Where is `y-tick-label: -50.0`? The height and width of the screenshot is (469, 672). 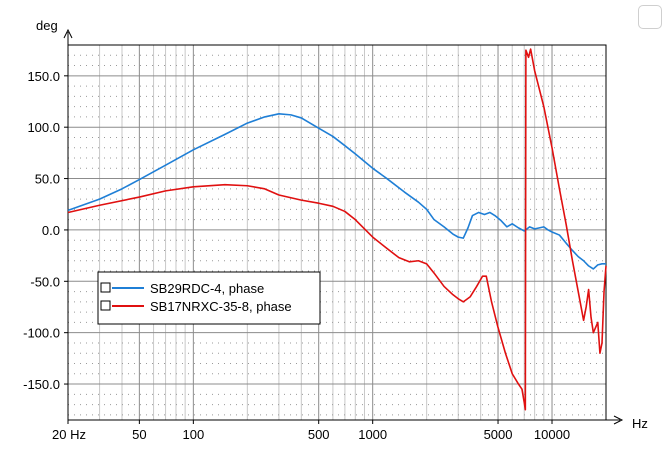 y-tick-label: -50.0 is located at coordinates (45, 281).